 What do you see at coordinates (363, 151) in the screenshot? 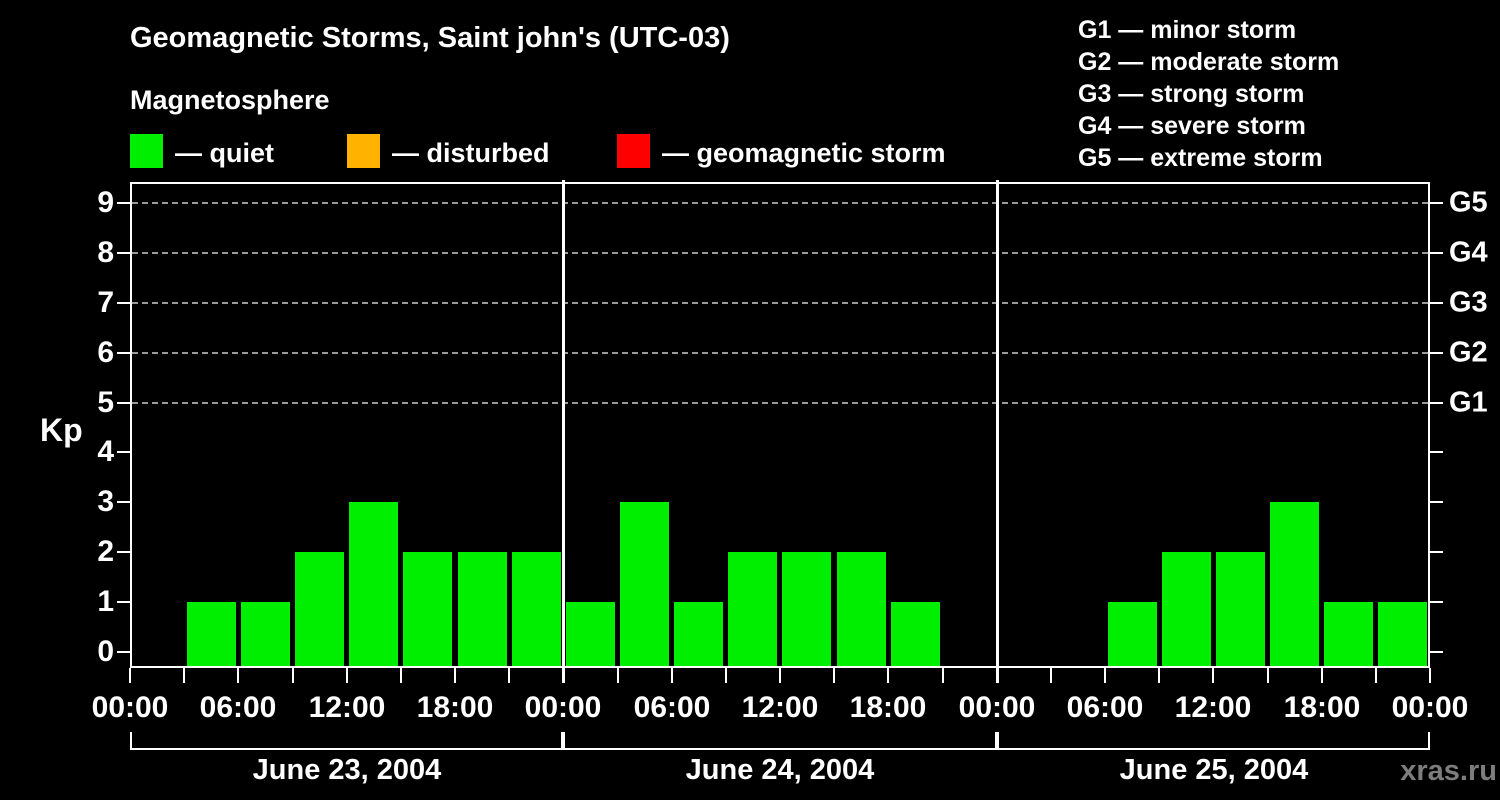
I see `disturbed-legend-swatch-icon` at bounding box center [363, 151].